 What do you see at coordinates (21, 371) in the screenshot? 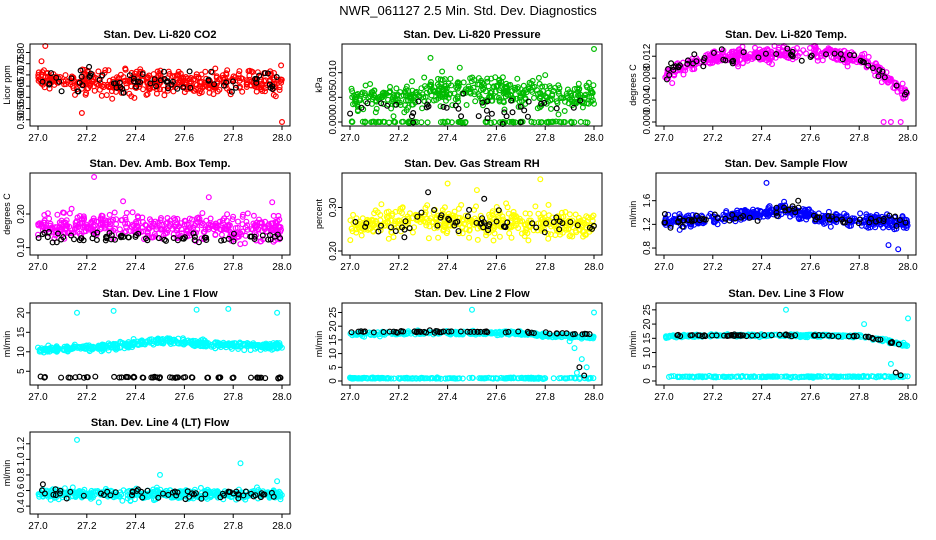
I see `y-tick-label: 5` at bounding box center [21, 371].